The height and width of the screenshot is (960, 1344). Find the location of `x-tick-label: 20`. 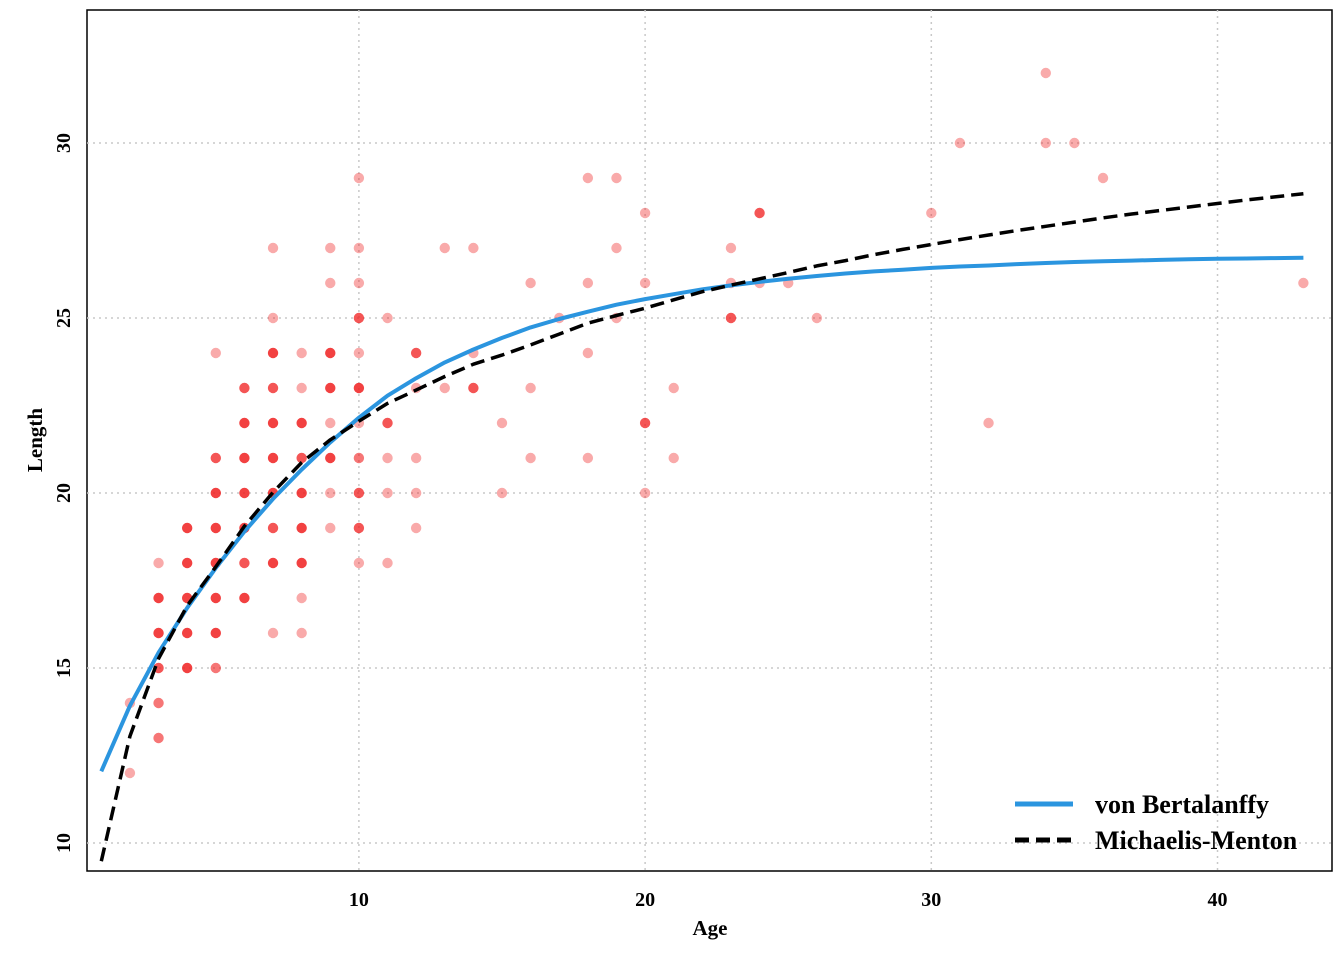

x-tick-label: 20 is located at coordinates (645, 900).